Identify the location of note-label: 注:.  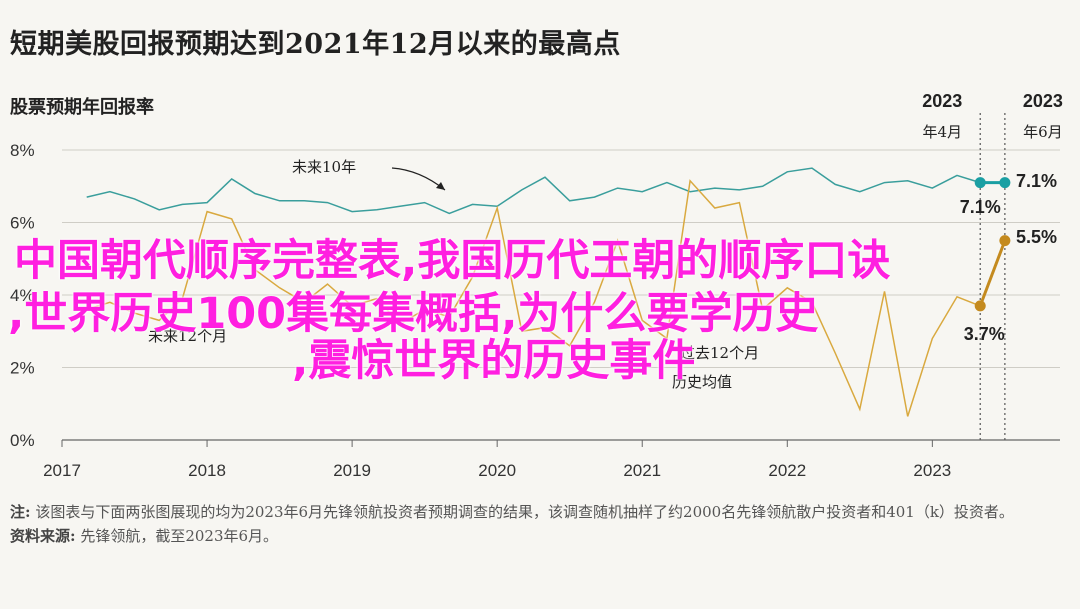
(20, 512).